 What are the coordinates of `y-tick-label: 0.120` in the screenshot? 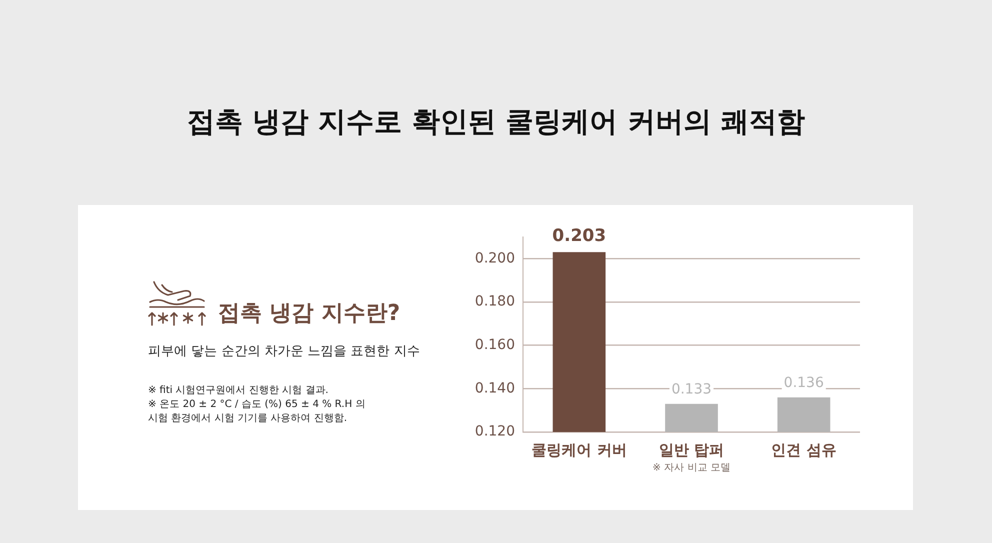 It's located at (494, 432).